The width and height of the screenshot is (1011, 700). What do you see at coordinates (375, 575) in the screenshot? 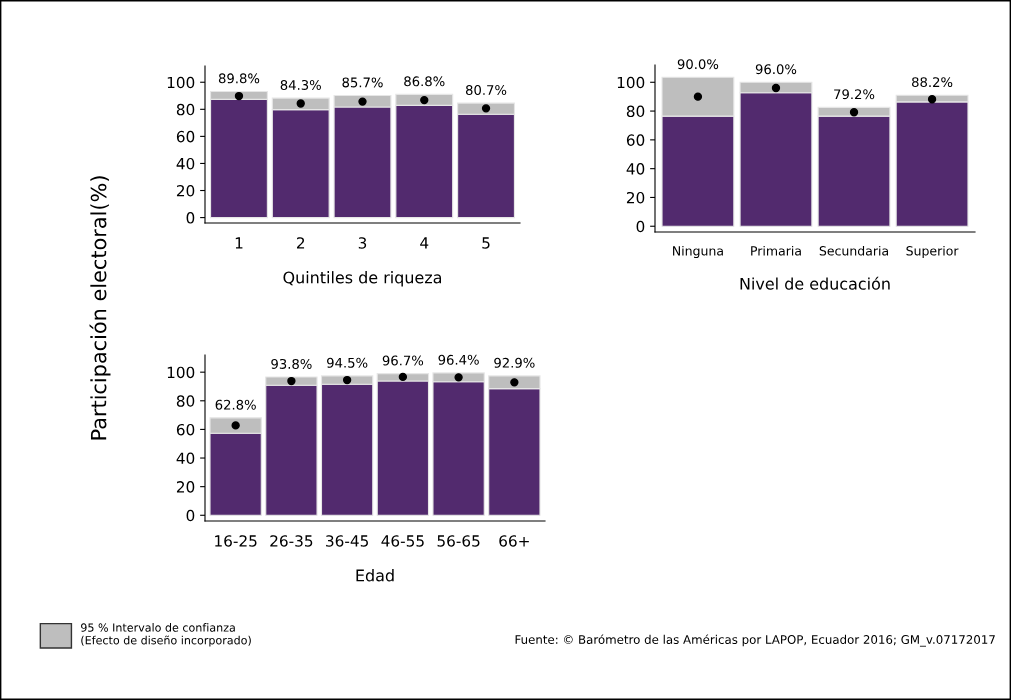
I see `x-axis-title: Edad` at bounding box center [375, 575].